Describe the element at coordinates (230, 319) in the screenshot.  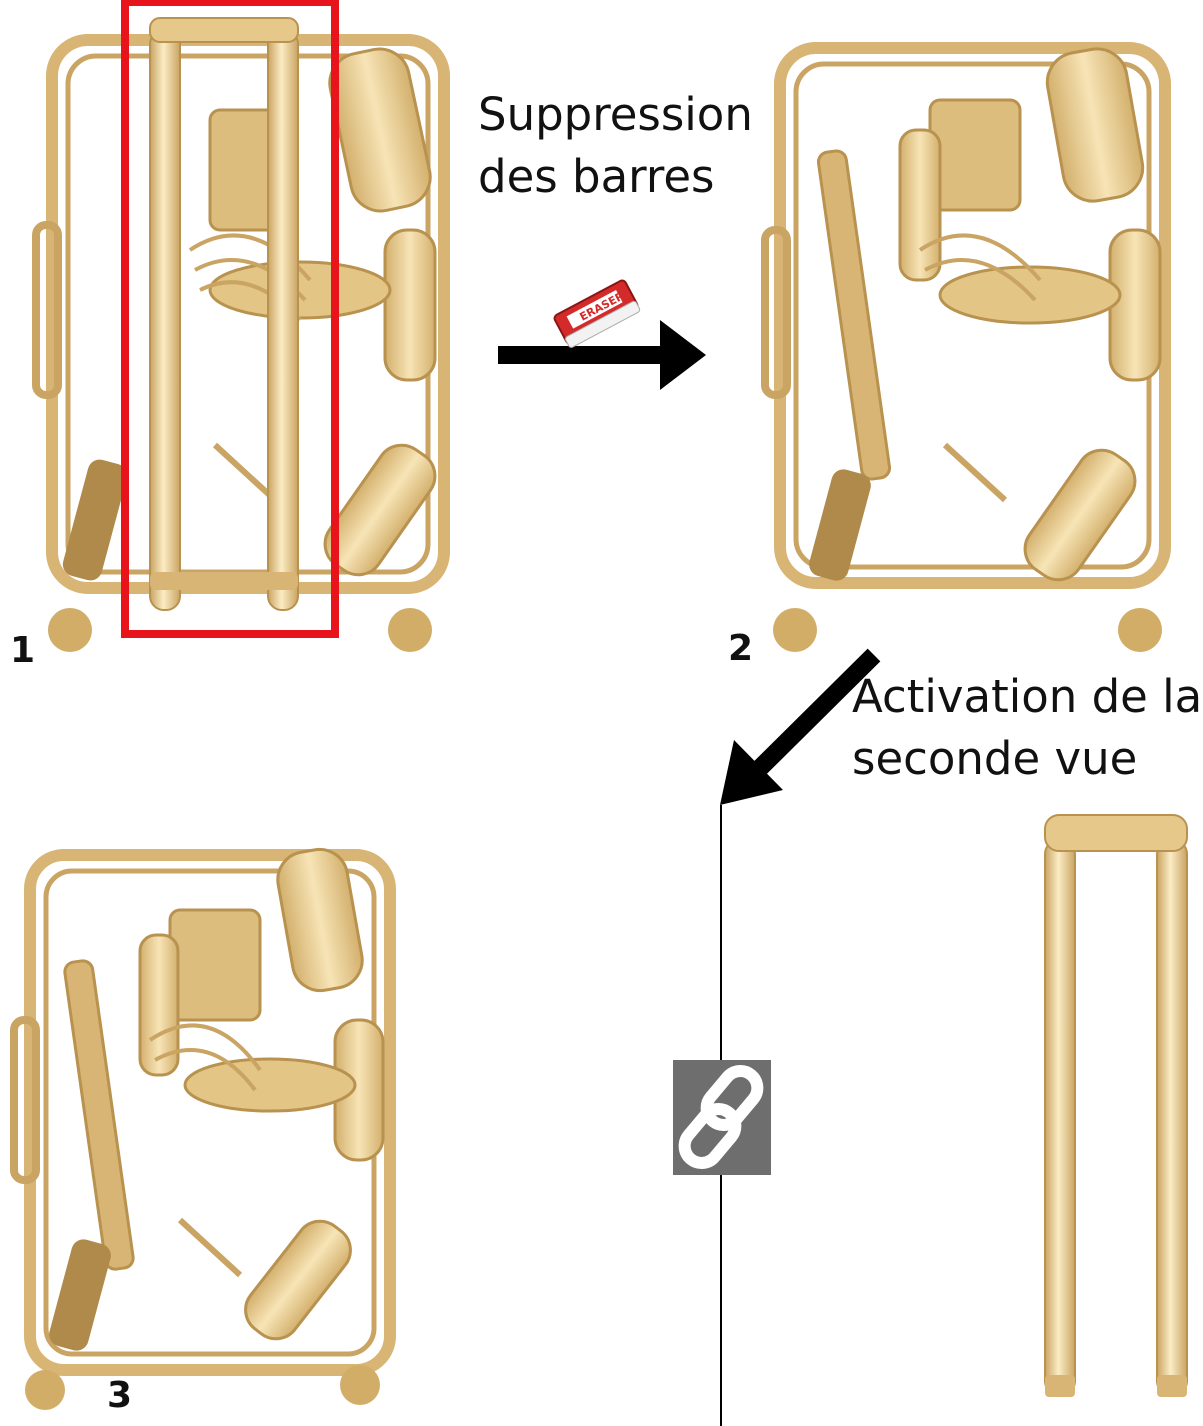
I see `bars-highlight-box` at that location.